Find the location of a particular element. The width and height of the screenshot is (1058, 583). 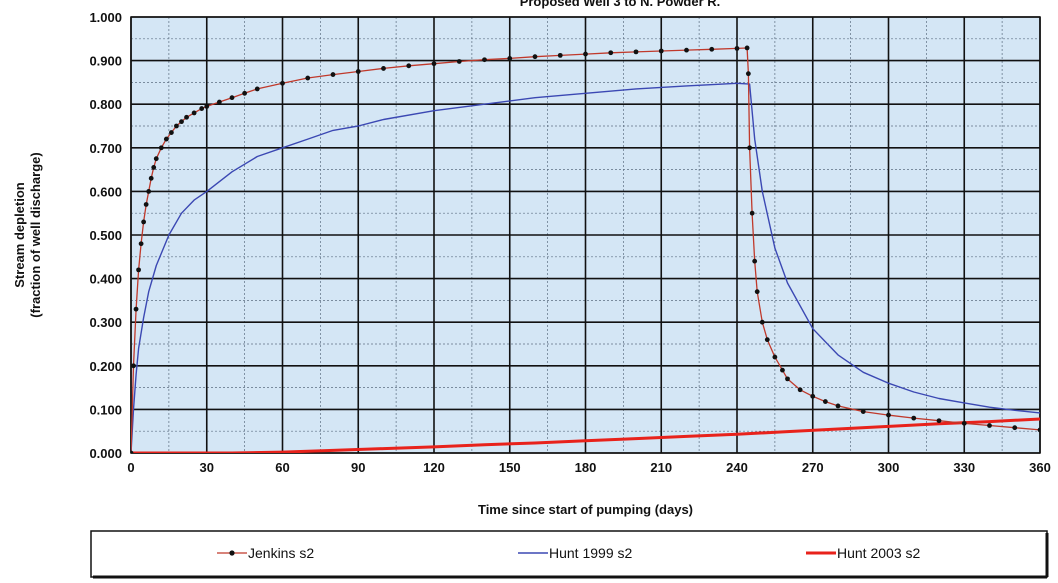

x-tick-label: 90 is located at coordinates (358, 467).